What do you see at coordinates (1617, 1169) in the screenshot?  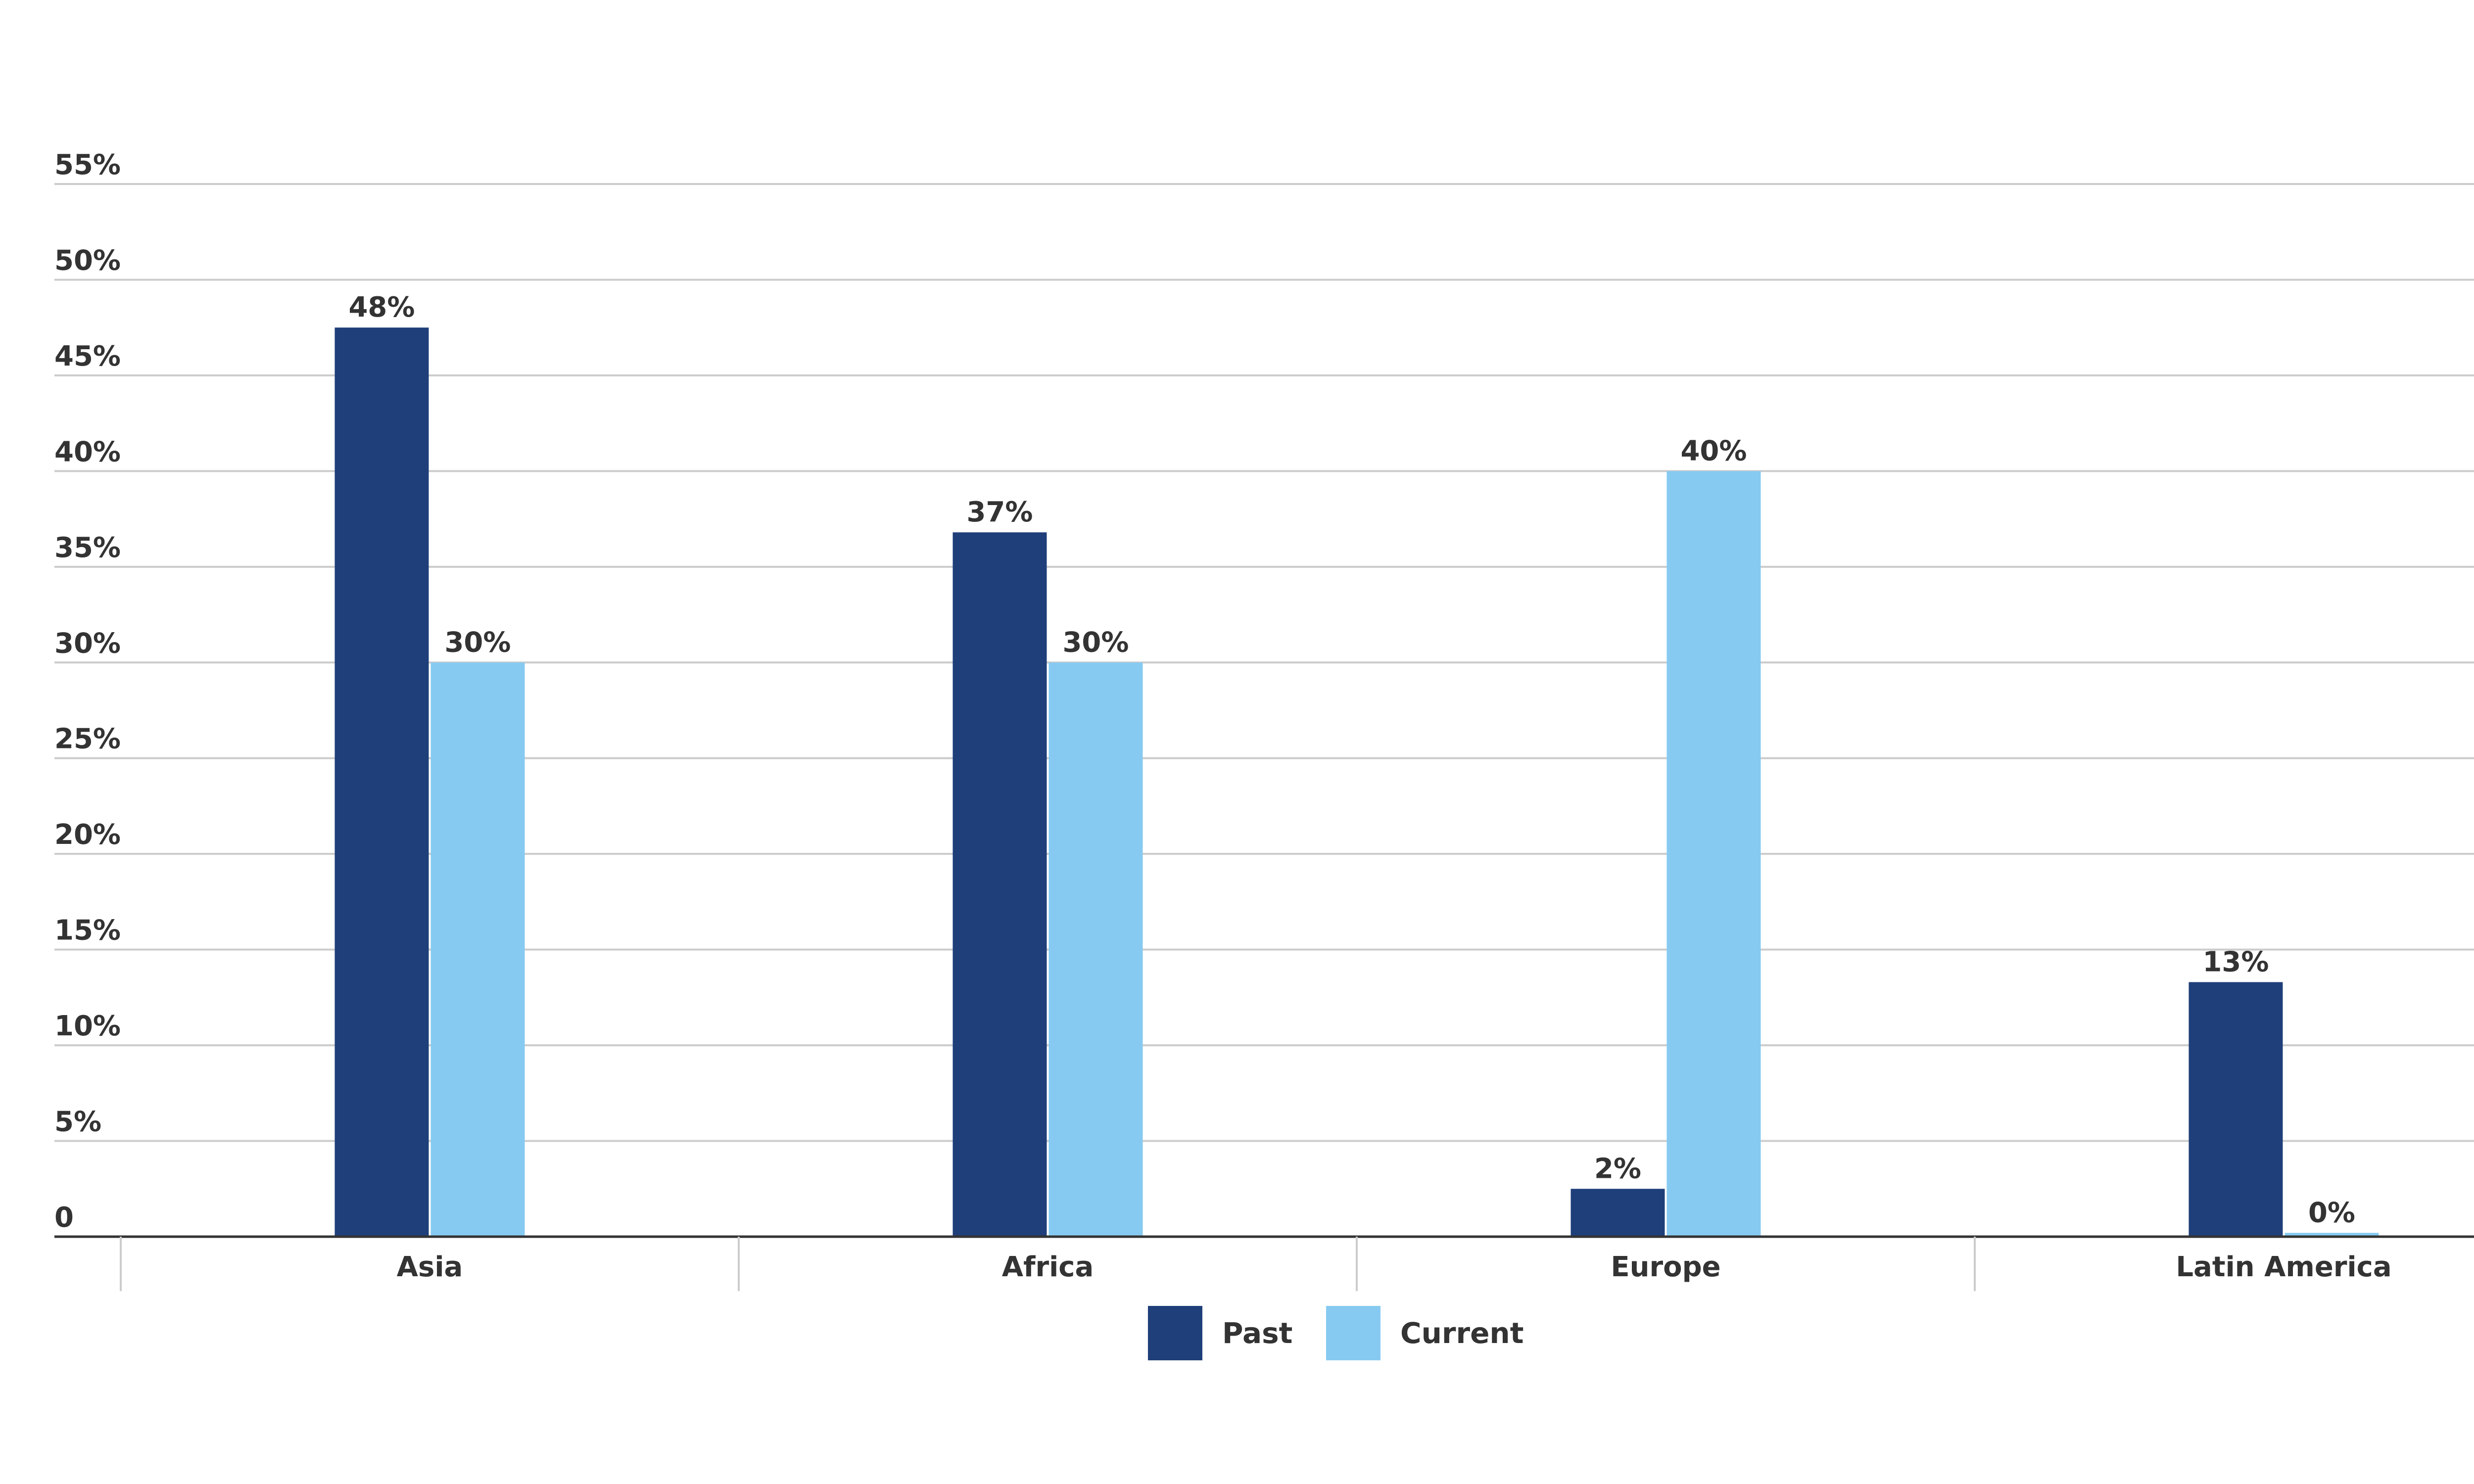 I see `data-label: 2%` at bounding box center [1617, 1169].